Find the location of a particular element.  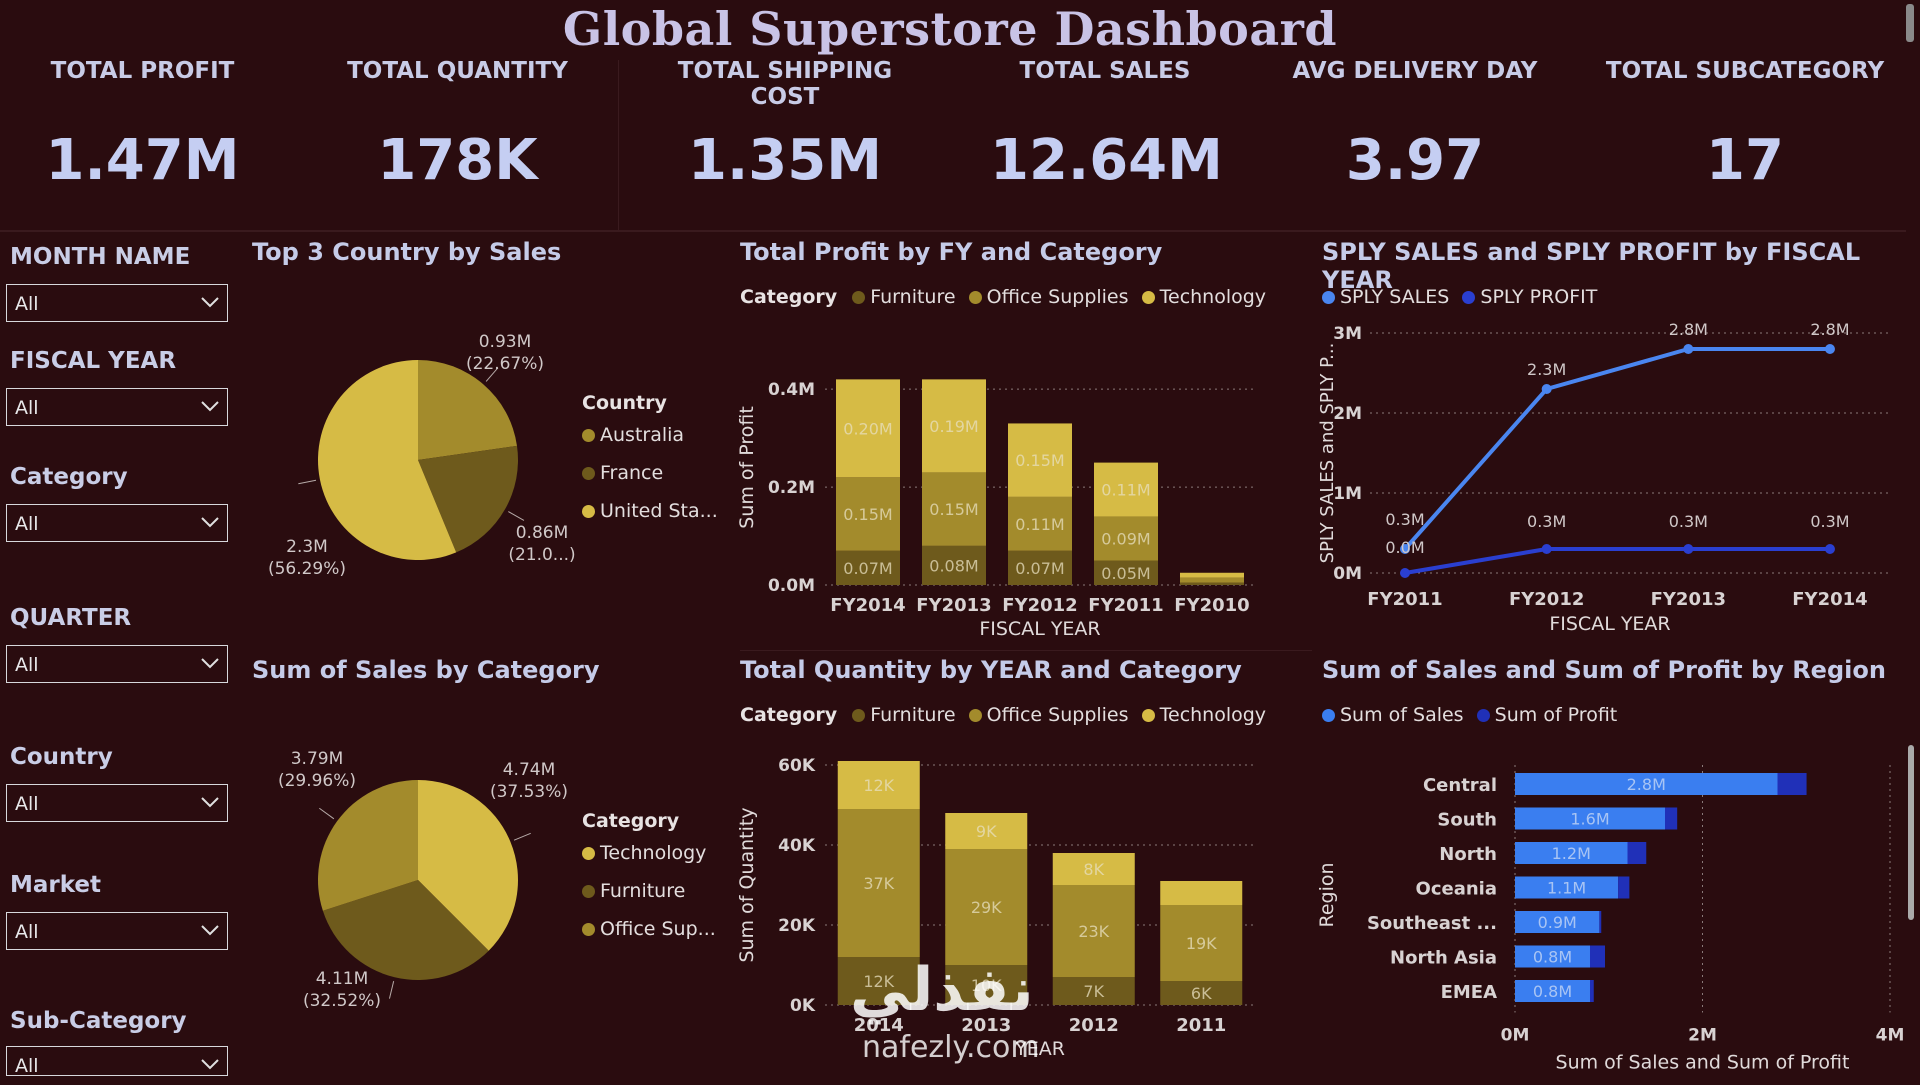

sub-category-dropdown: All is located at coordinates (117, 1061).